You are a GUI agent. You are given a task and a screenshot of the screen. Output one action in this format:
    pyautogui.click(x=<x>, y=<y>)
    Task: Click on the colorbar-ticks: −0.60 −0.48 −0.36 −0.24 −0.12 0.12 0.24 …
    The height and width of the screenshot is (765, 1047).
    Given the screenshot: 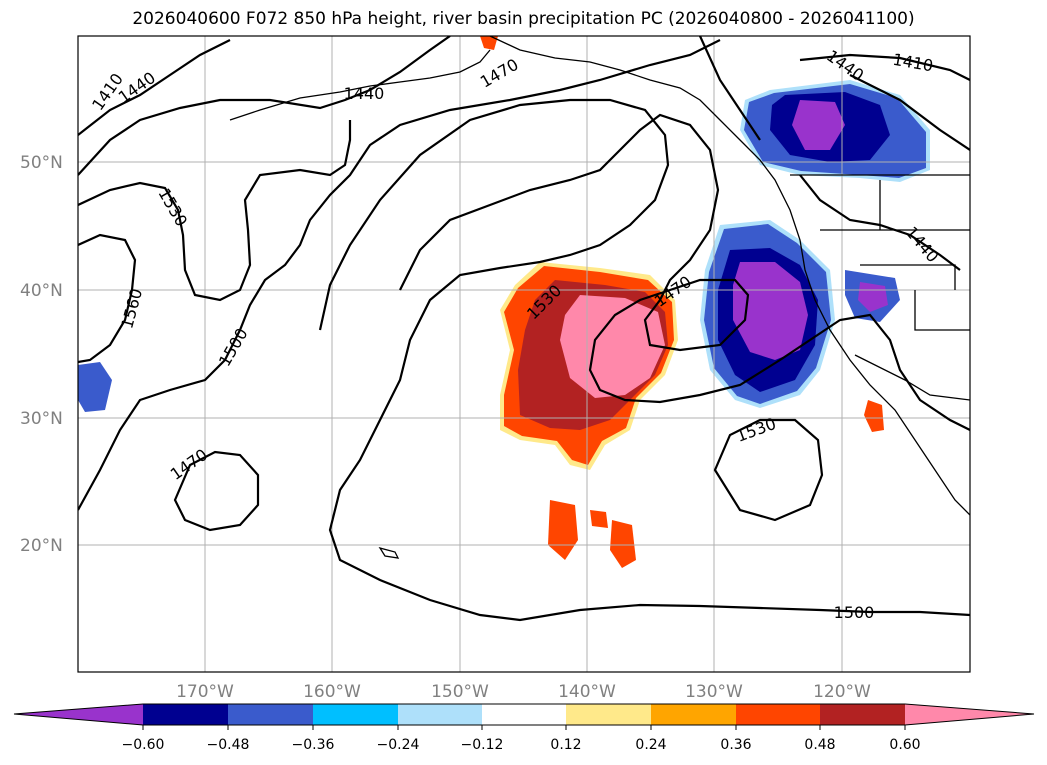 What is the action you would take?
    pyautogui.click(x=521, y=739)
    